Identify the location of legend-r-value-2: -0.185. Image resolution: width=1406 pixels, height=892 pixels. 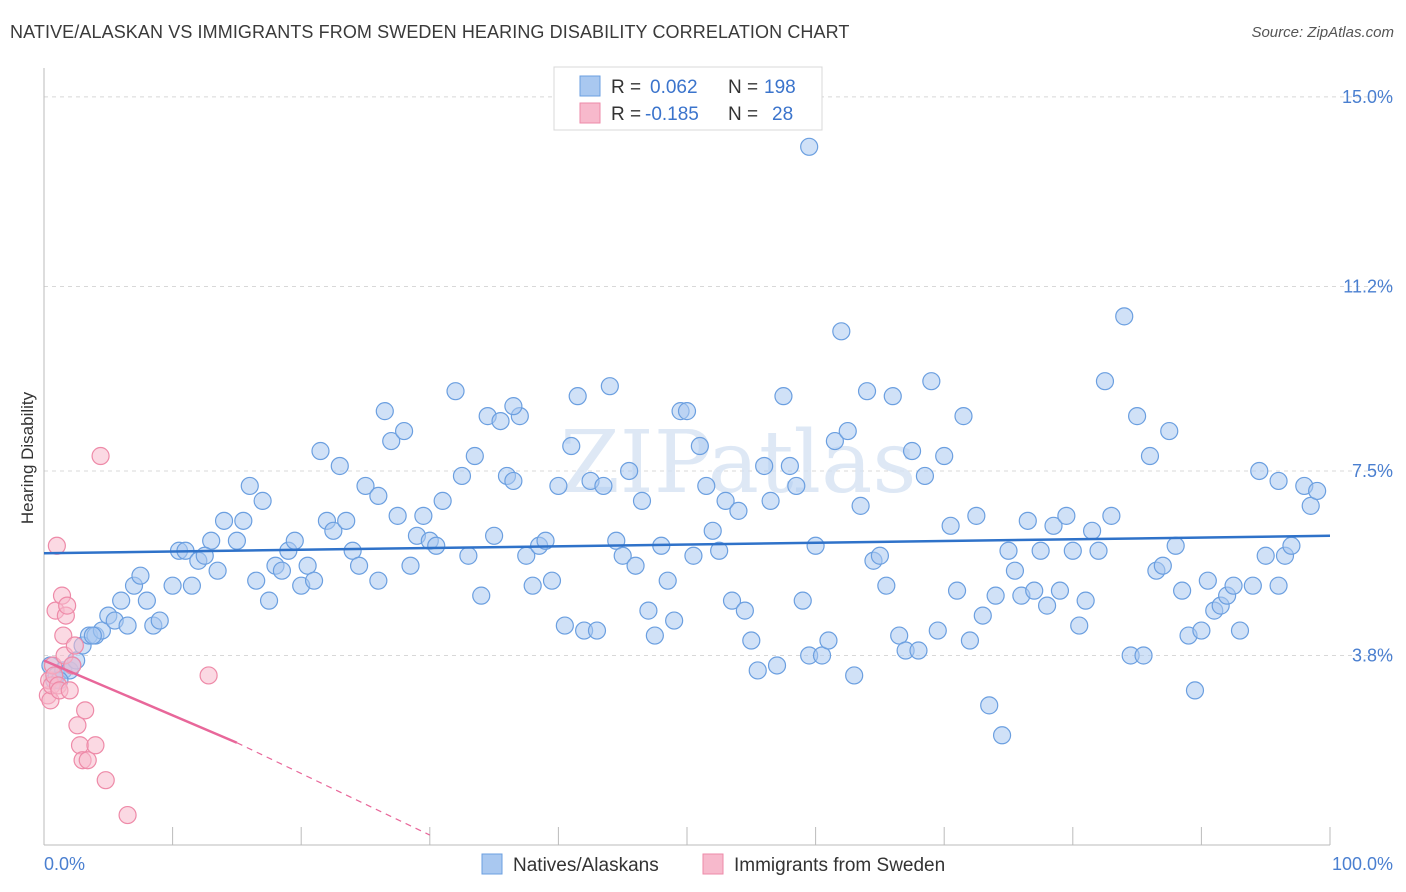
(672, 114).